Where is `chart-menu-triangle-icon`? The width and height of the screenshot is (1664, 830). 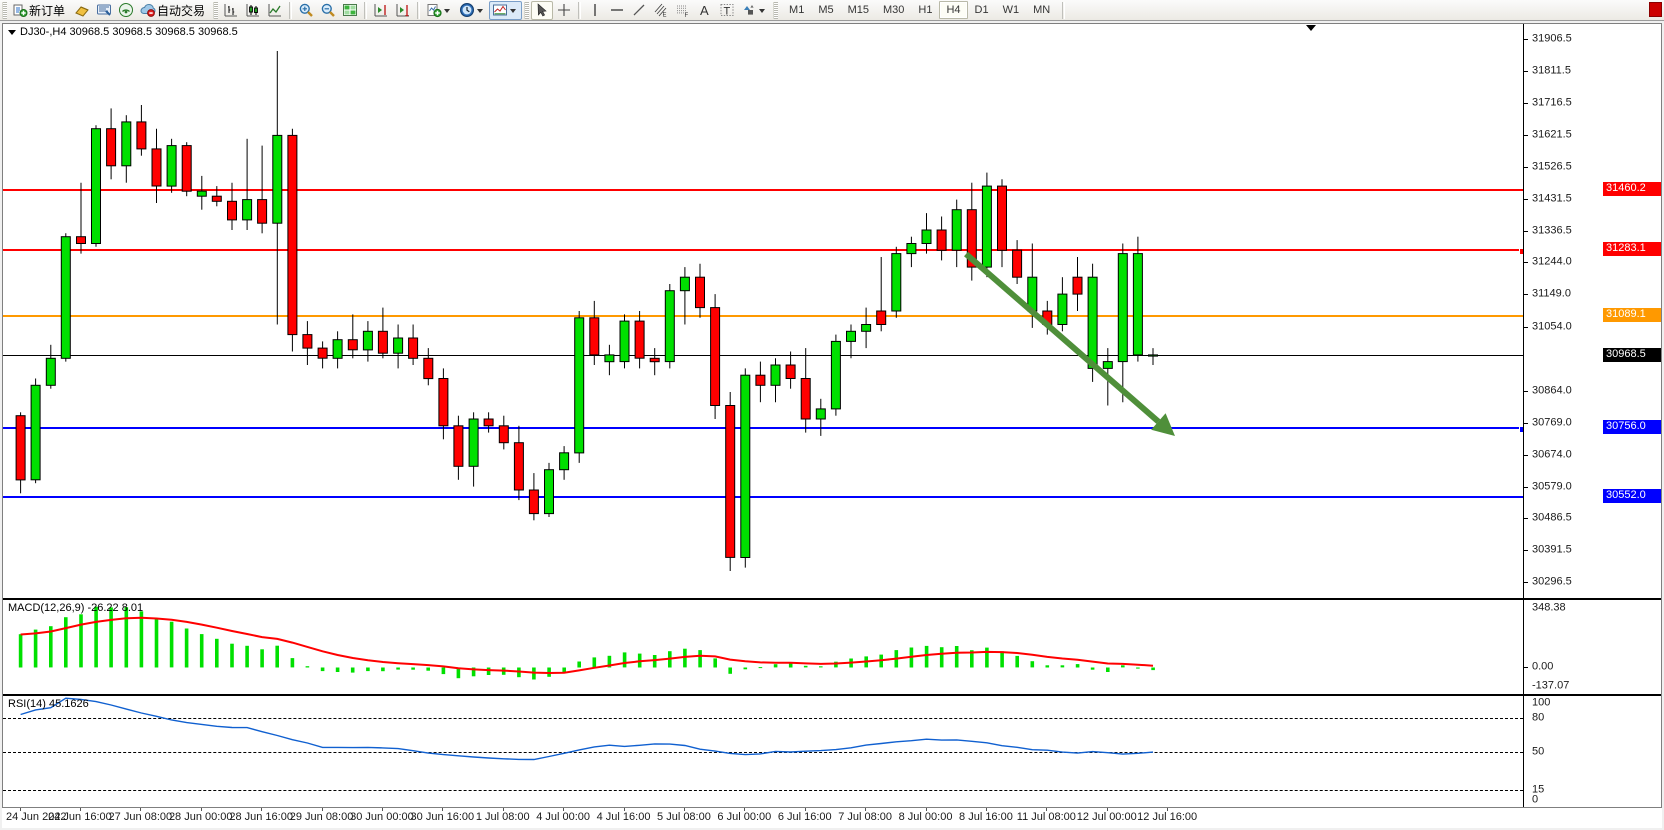
chart-menu-triangle-icon is located at coordinates (12, 32).